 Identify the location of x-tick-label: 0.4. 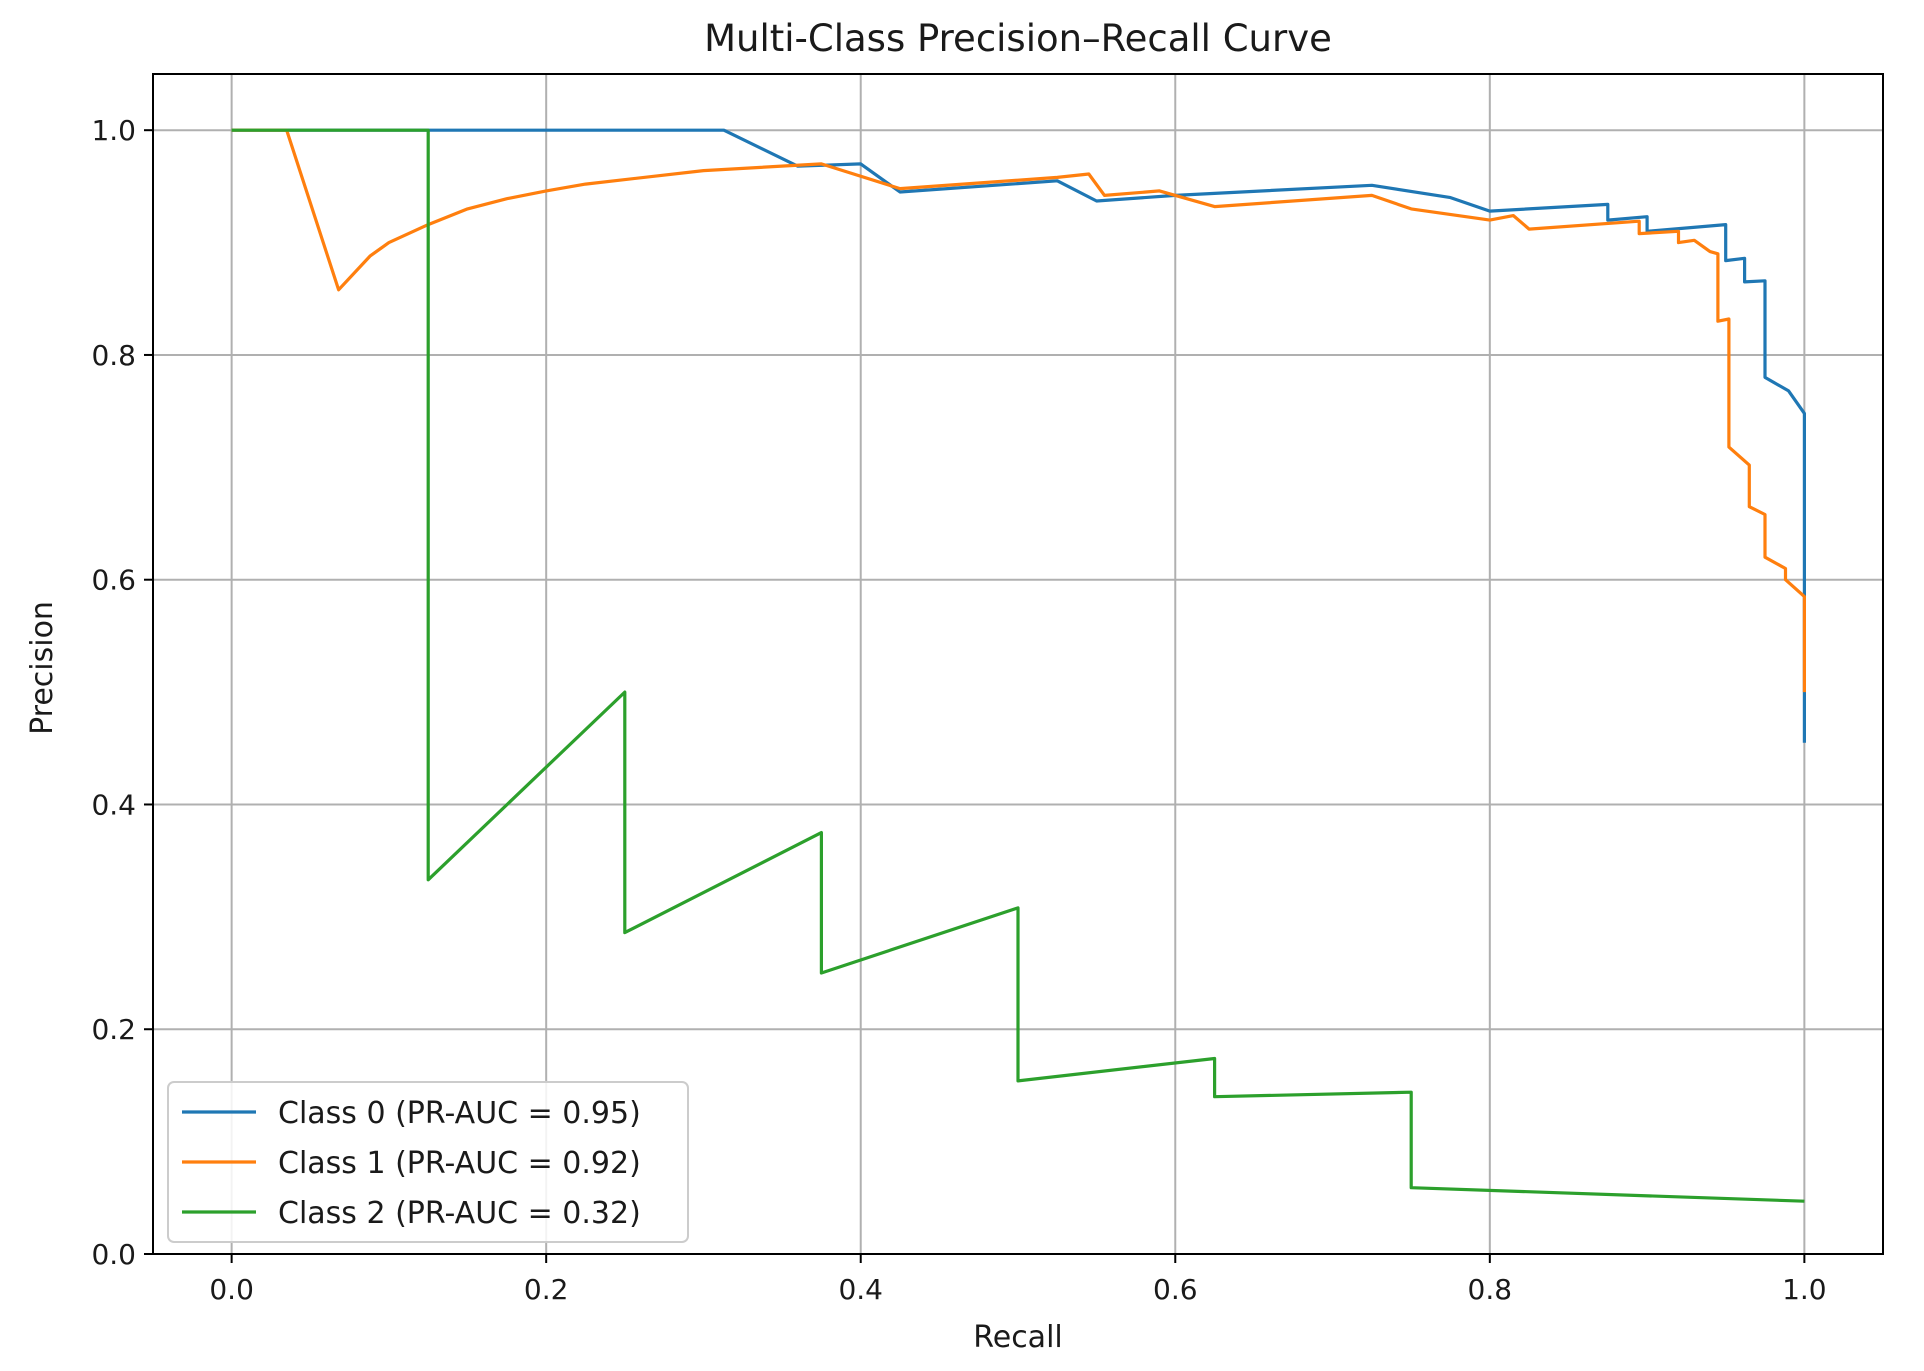
(860, 1289).